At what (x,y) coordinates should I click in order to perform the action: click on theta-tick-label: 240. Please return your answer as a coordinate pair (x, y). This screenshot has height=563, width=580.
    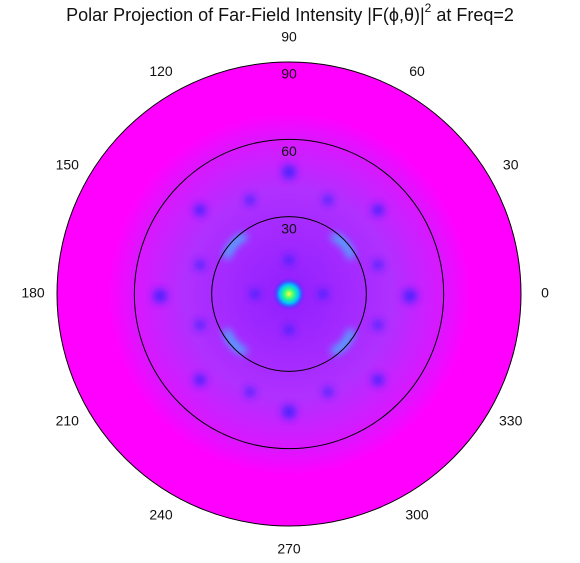
    Looking at the image, I should click on (161, 514).